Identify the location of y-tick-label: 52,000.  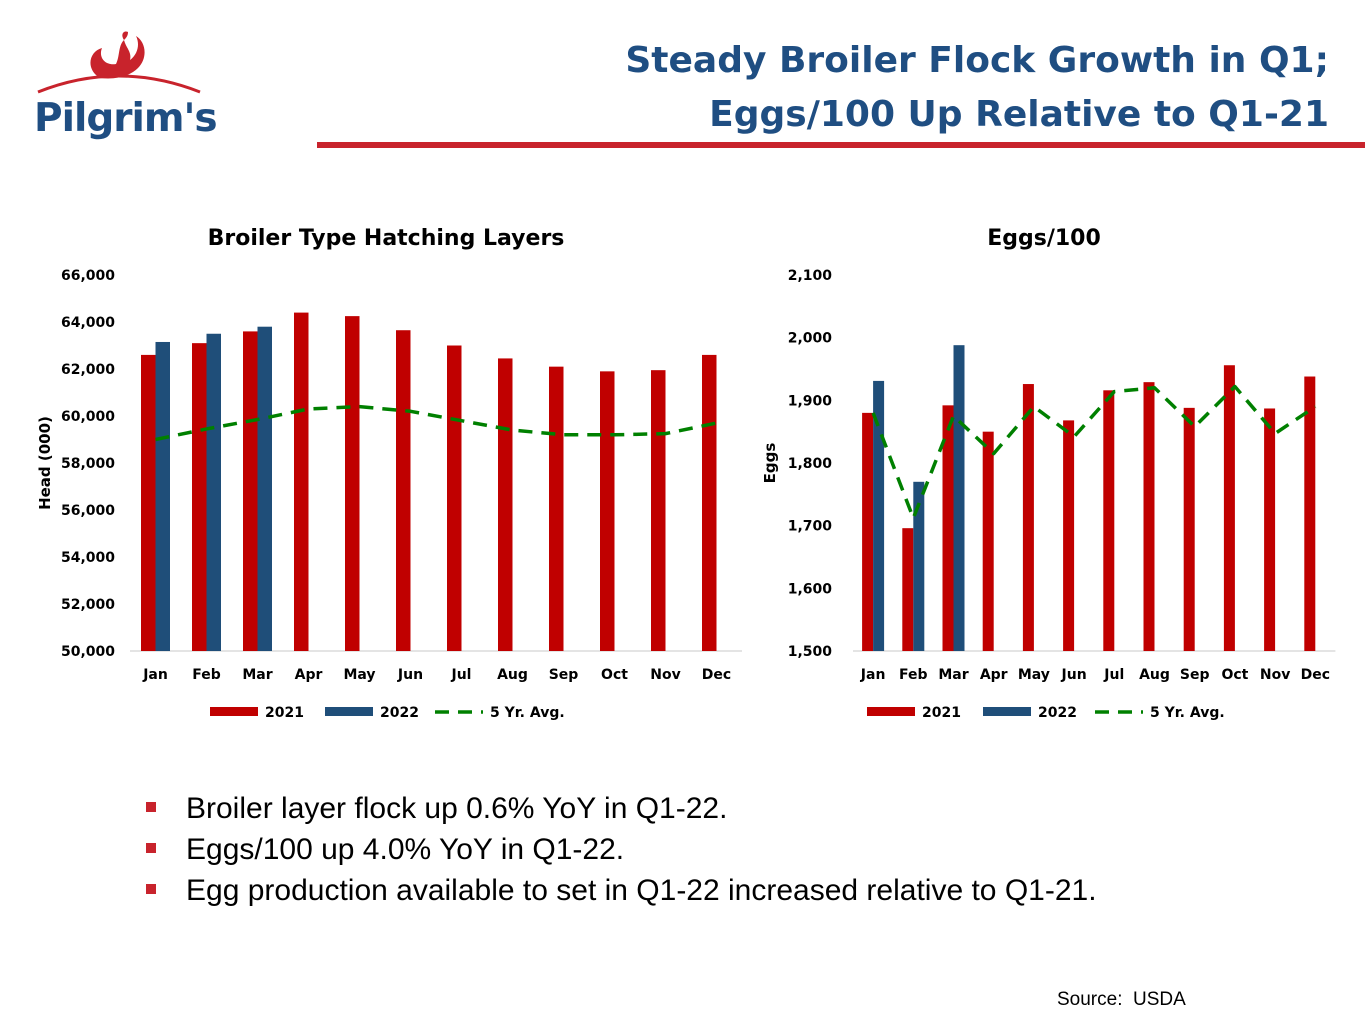
(88, 605).